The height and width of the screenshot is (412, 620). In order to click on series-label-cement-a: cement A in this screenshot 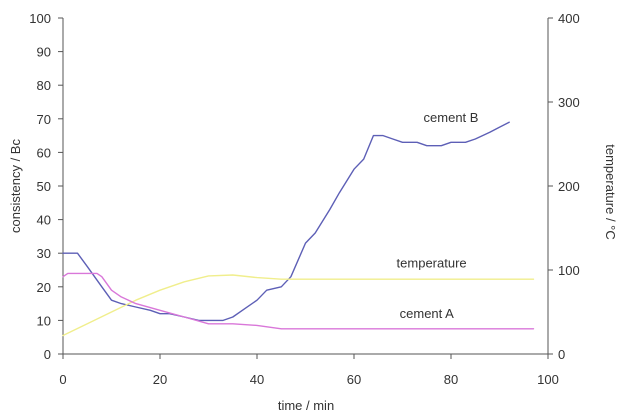, I will do `click(427, 313)`.